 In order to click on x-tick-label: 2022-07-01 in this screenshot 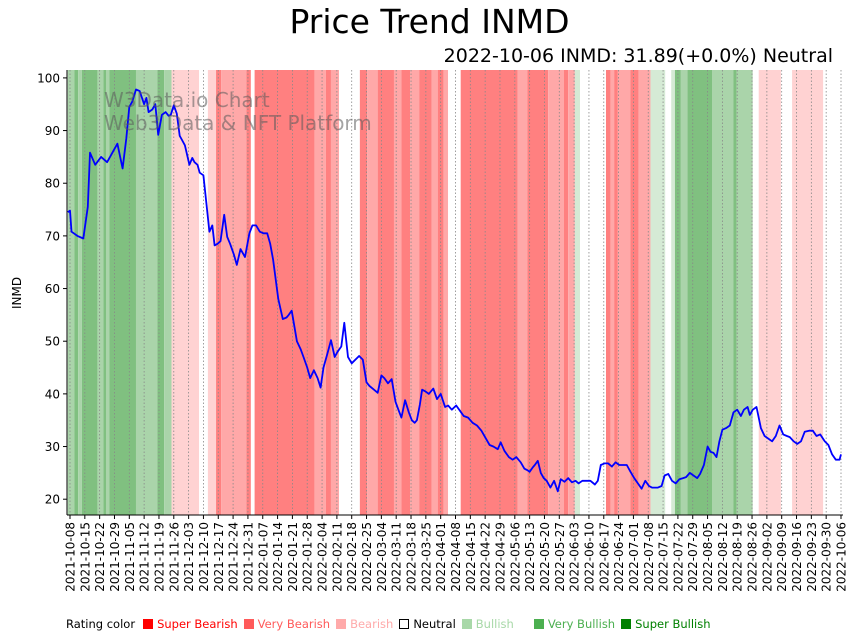, I will do `click(634, 557)`.